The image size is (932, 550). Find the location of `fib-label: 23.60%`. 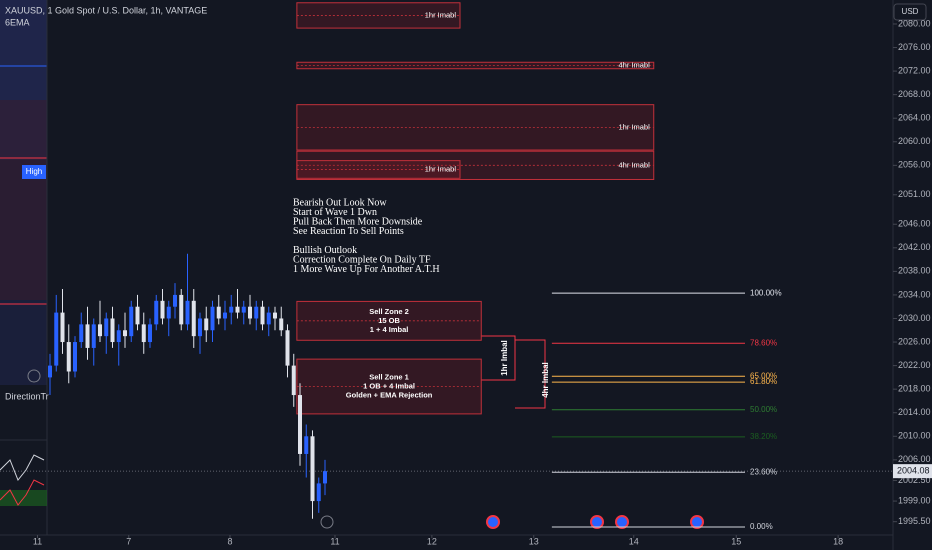

fib-label: 23.60% is located at coordinates (763, 471).